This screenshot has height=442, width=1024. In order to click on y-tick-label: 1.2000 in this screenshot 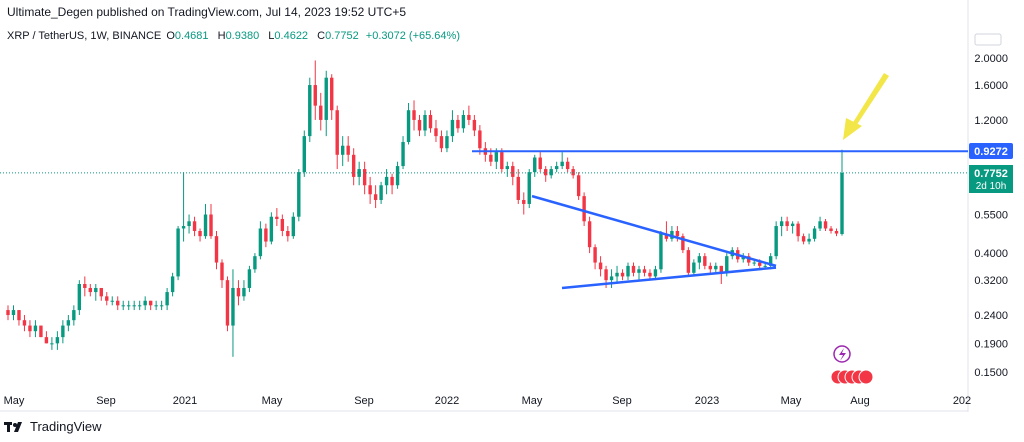, I will do `click(991, 121)`.